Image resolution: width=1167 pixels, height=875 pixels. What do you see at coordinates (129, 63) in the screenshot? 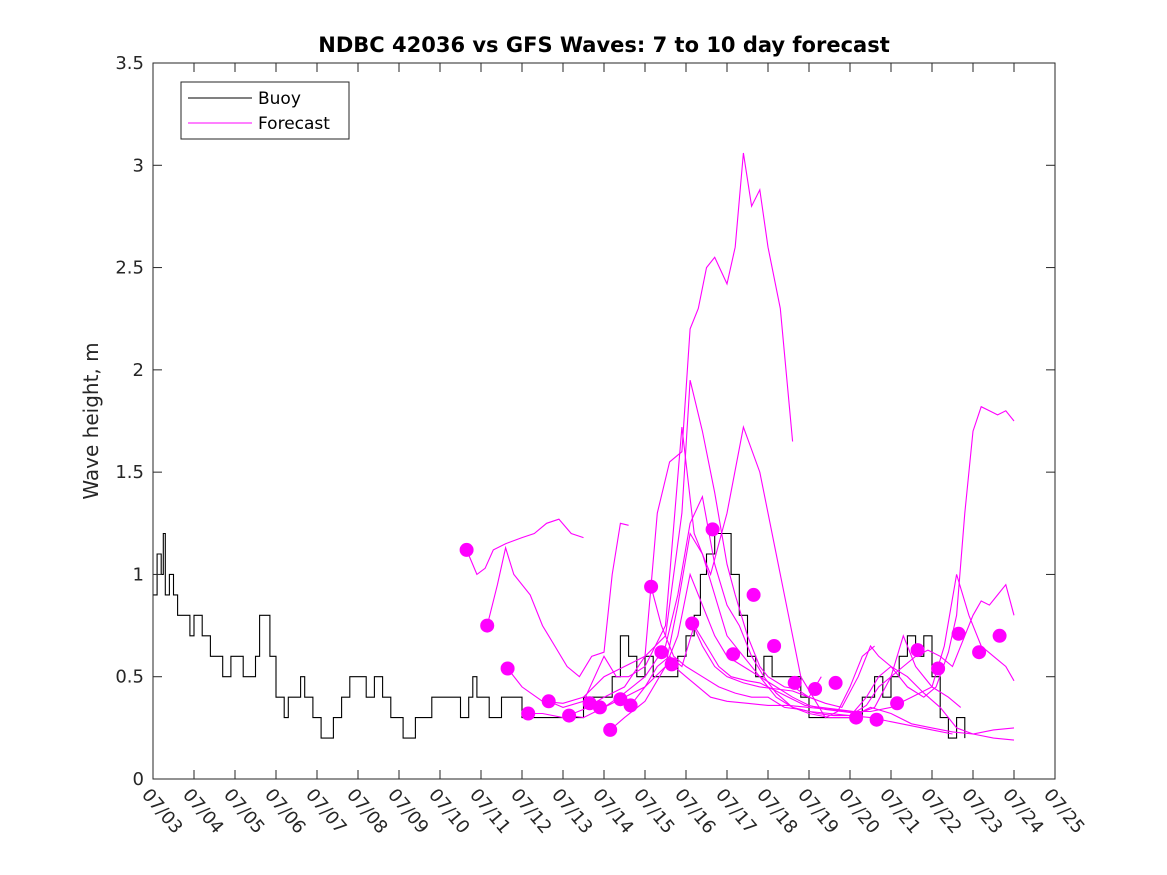
I see `y-tick-label-7: 3.5` at bounding box center [129, 63].